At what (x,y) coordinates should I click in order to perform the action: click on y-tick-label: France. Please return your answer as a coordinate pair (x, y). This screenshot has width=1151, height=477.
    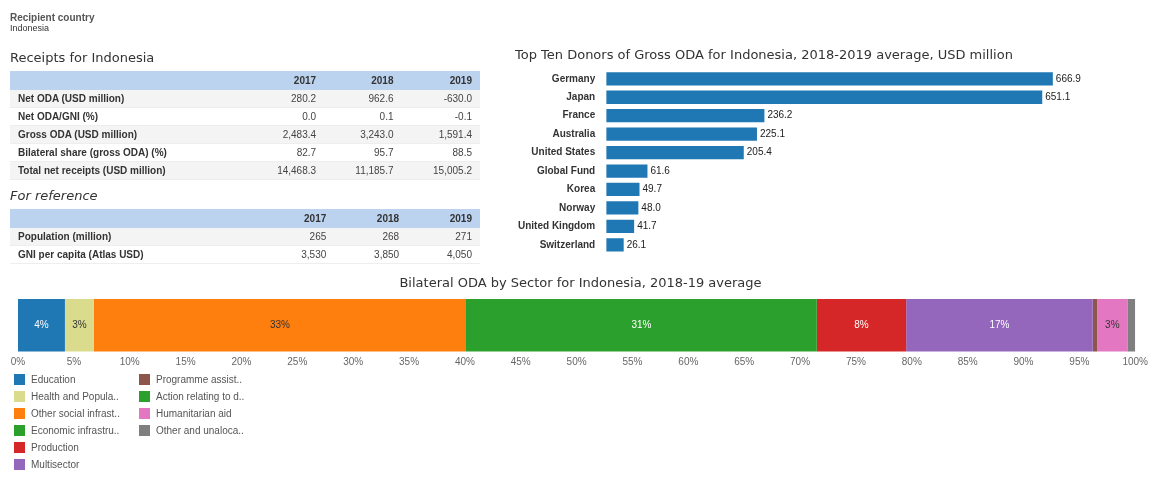
    Looking at the image, I should click on (579, 115).